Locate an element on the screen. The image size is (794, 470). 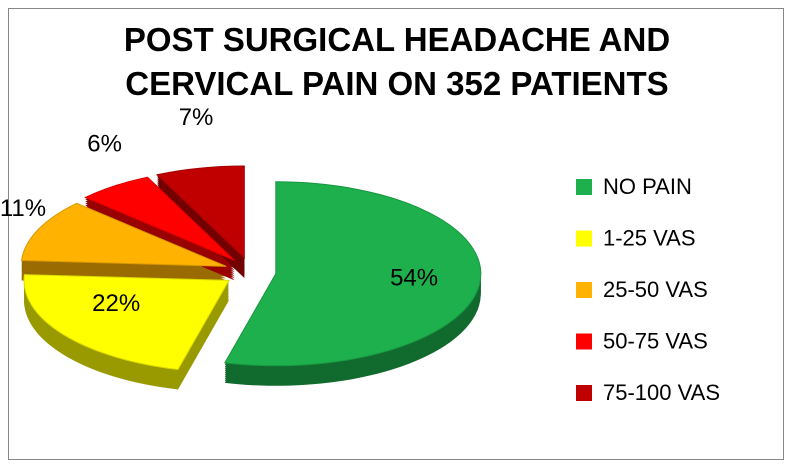
data-label: 22% is located at coordinates (116, 303).